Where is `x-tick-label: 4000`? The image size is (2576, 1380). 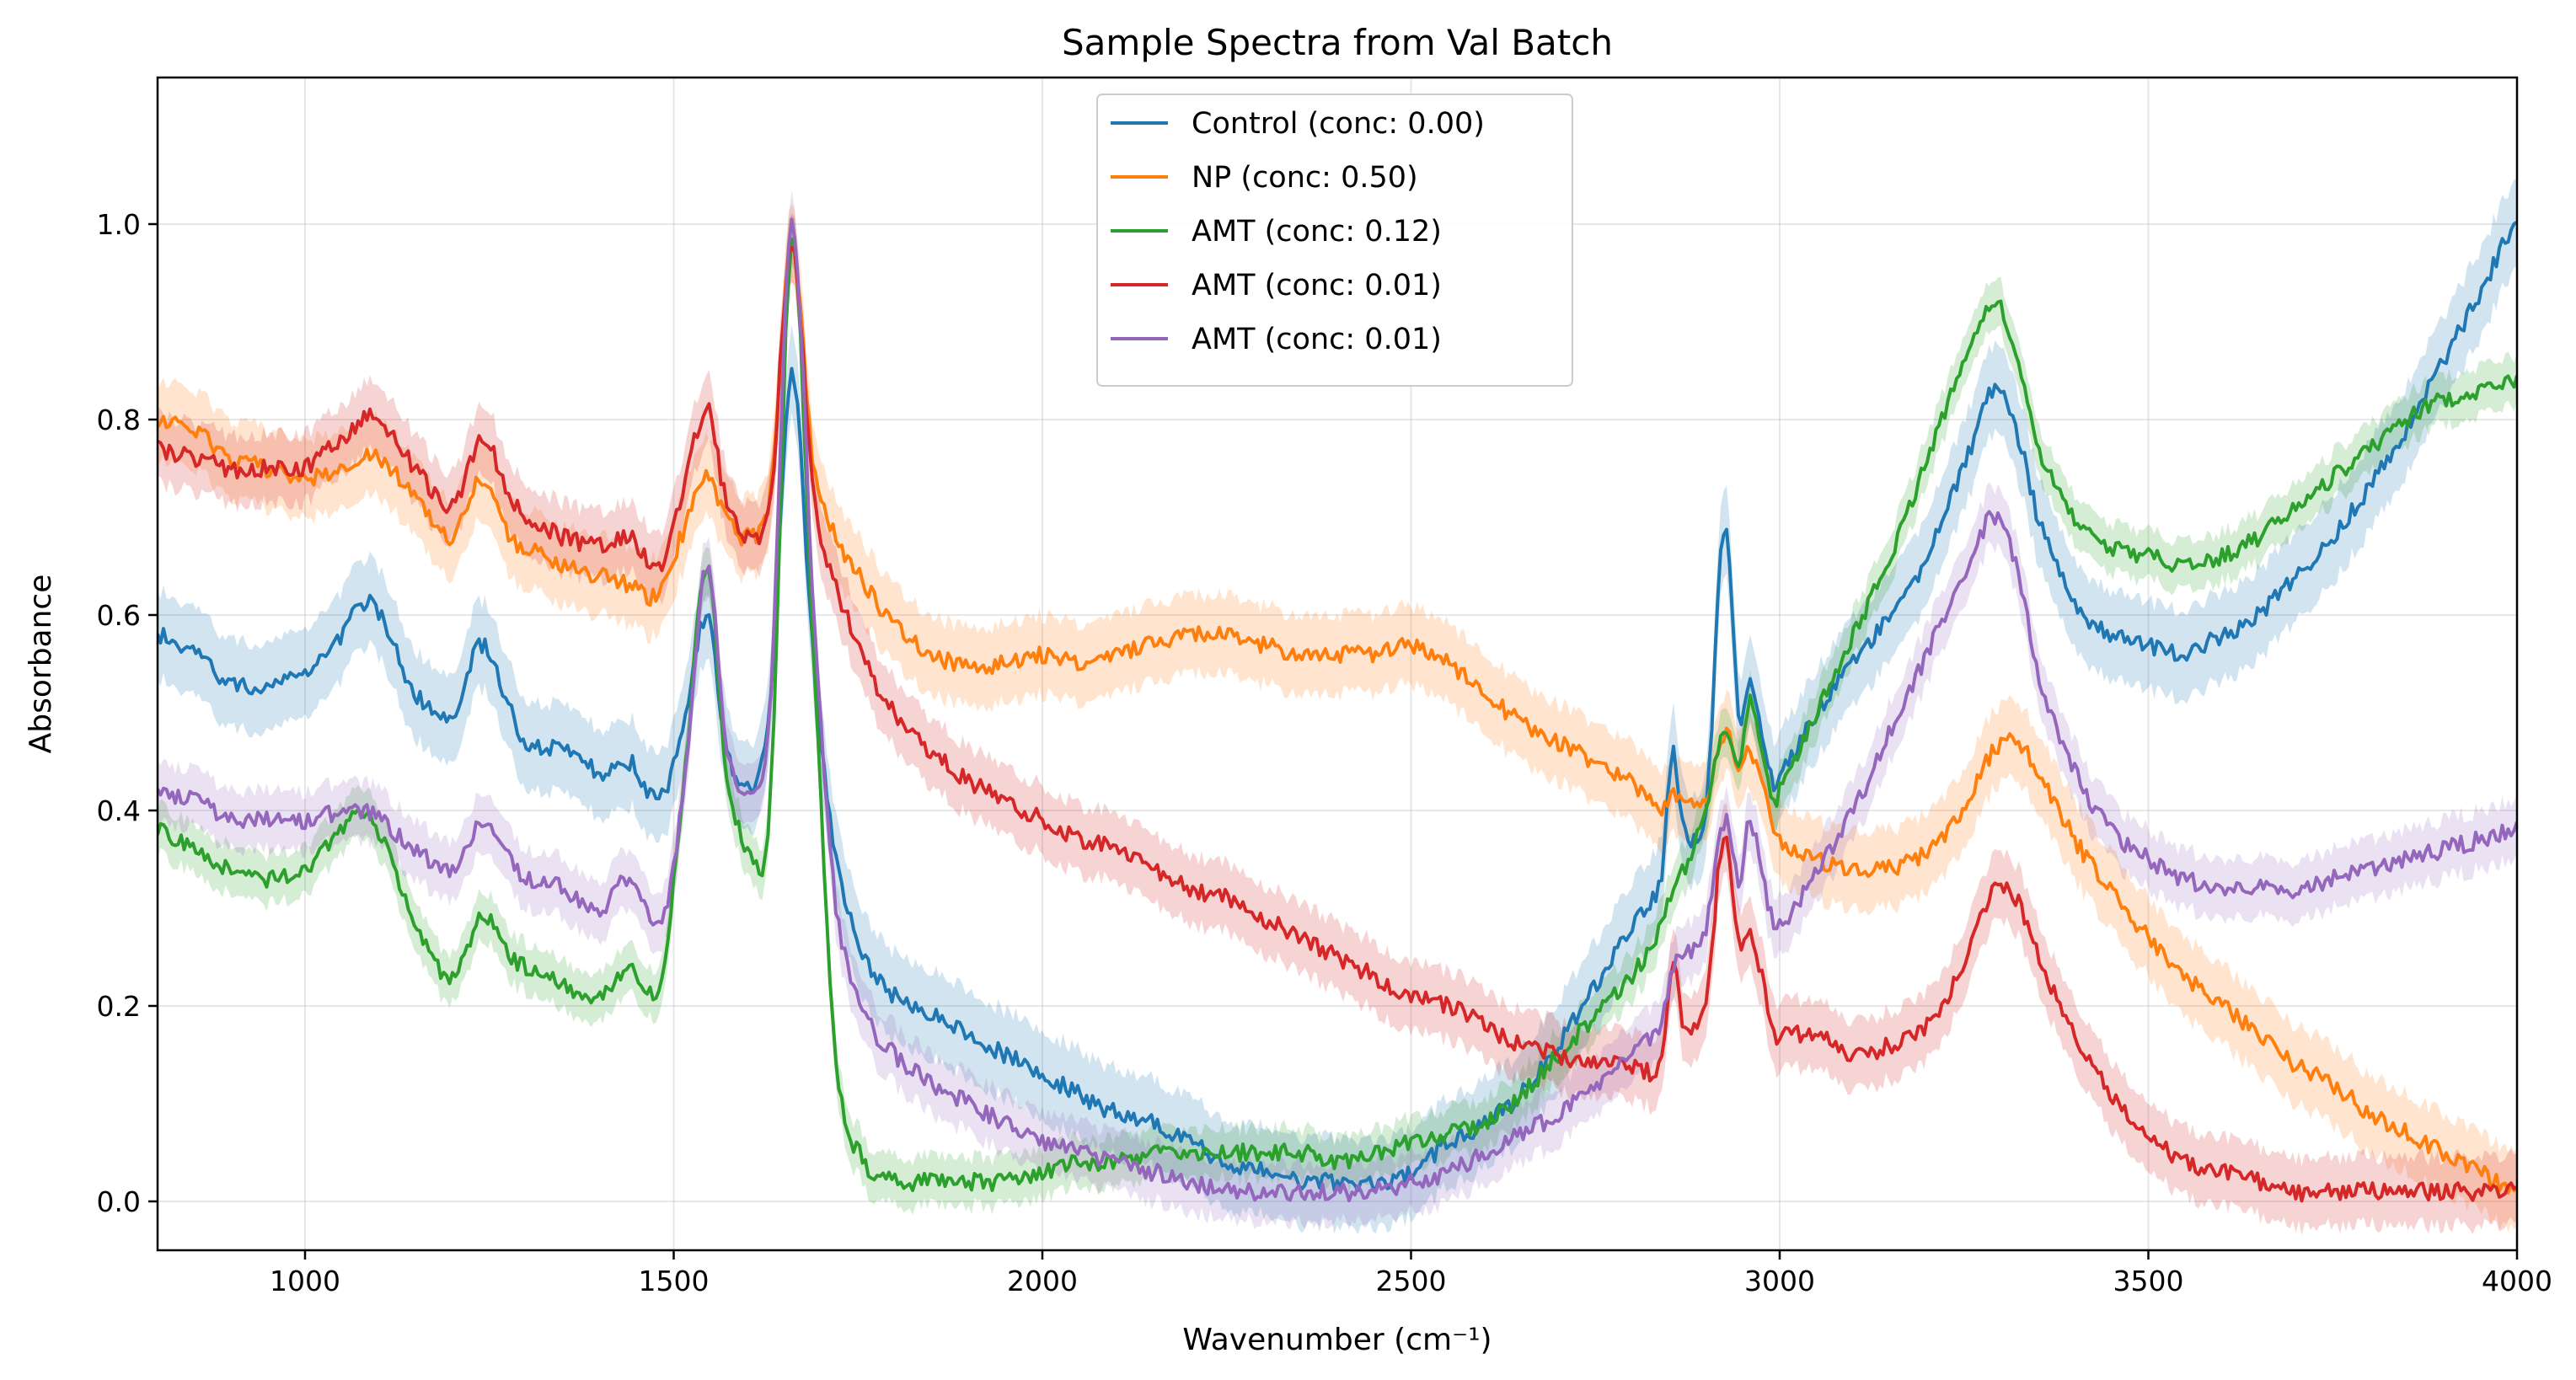 x-tick-label: 4000 is located at coordinates (2517, 1281).